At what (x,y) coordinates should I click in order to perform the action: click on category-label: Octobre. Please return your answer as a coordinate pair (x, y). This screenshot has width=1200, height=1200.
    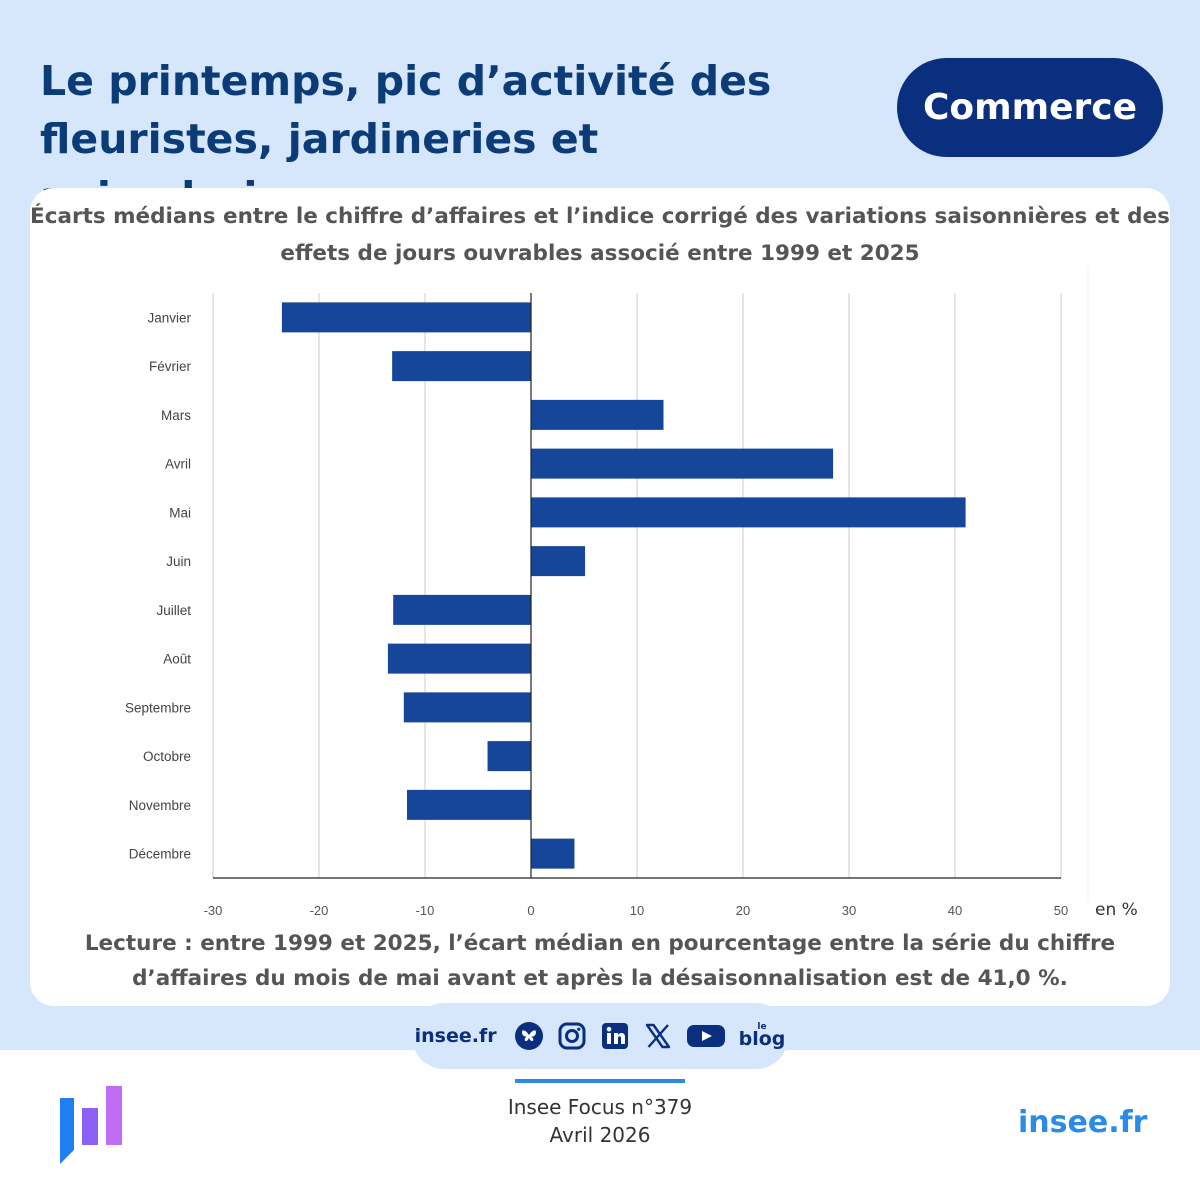
    Looking at the image, I should click on (167, 756).